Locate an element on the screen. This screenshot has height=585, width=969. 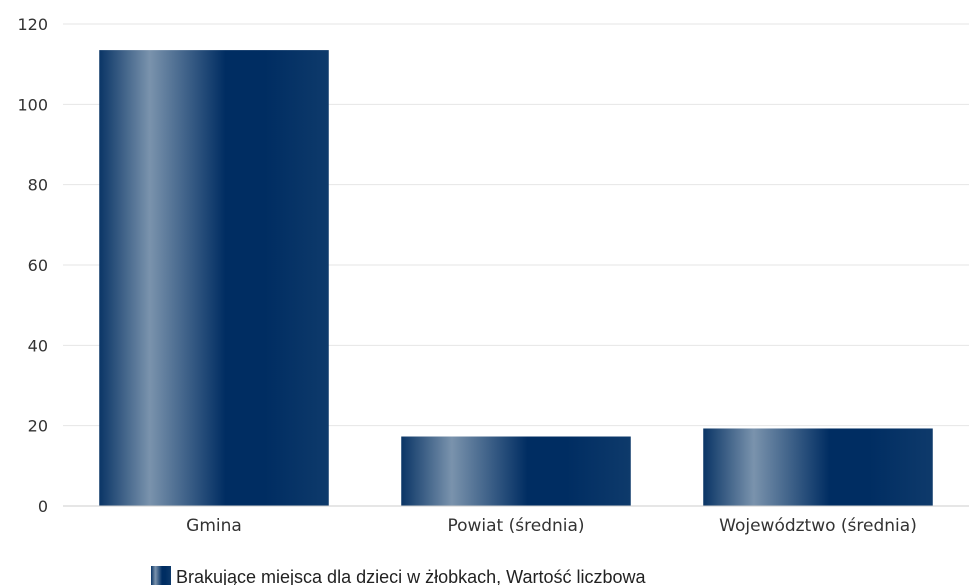
legend-swatch is located at coordinates (161, 575).